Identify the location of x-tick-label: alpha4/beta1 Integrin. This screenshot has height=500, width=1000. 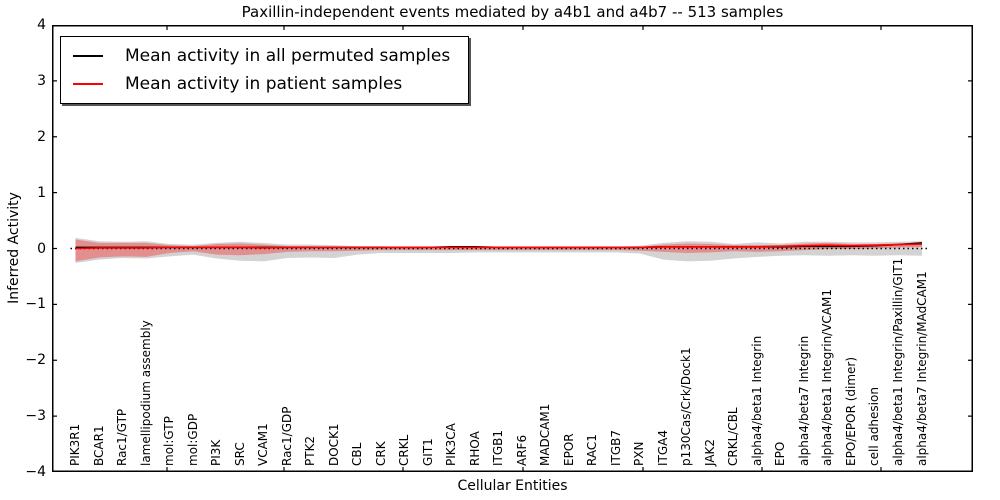
(756, 400).